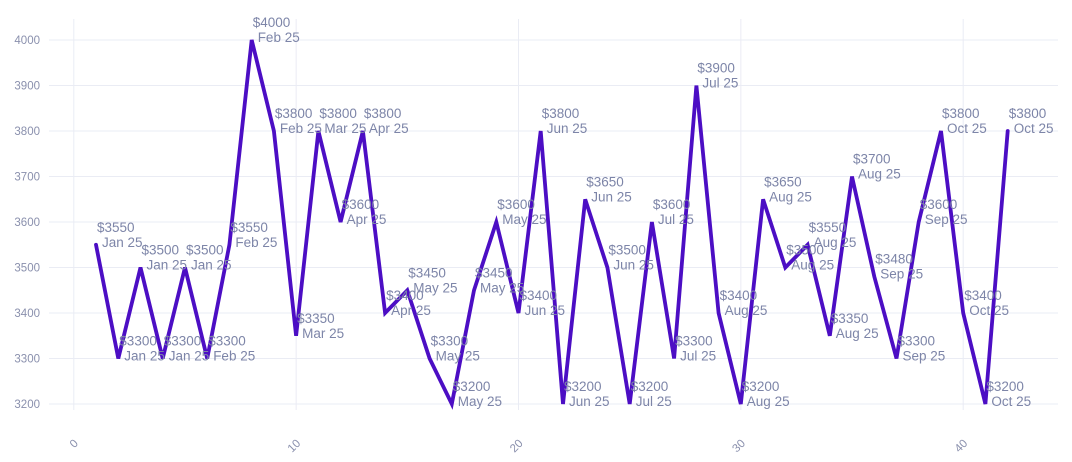 The image size is (1072, 462). I want to click on data-point-label: $3450 May 25, so click(432, 280).